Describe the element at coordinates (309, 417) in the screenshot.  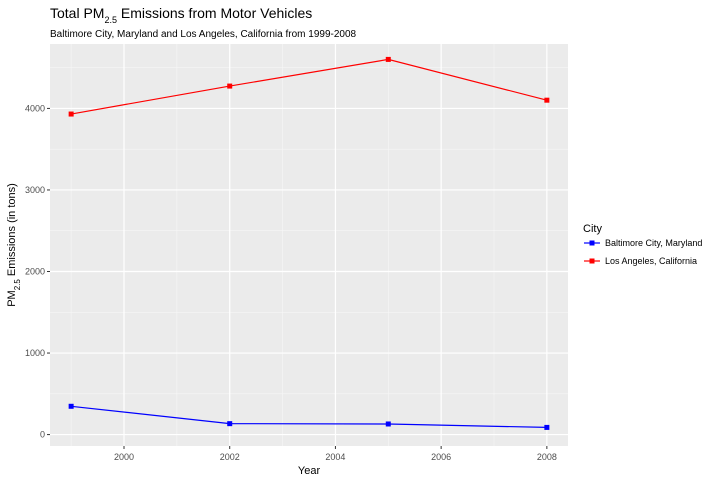
I see `series-line-baltimore-city-maryland` at that location.